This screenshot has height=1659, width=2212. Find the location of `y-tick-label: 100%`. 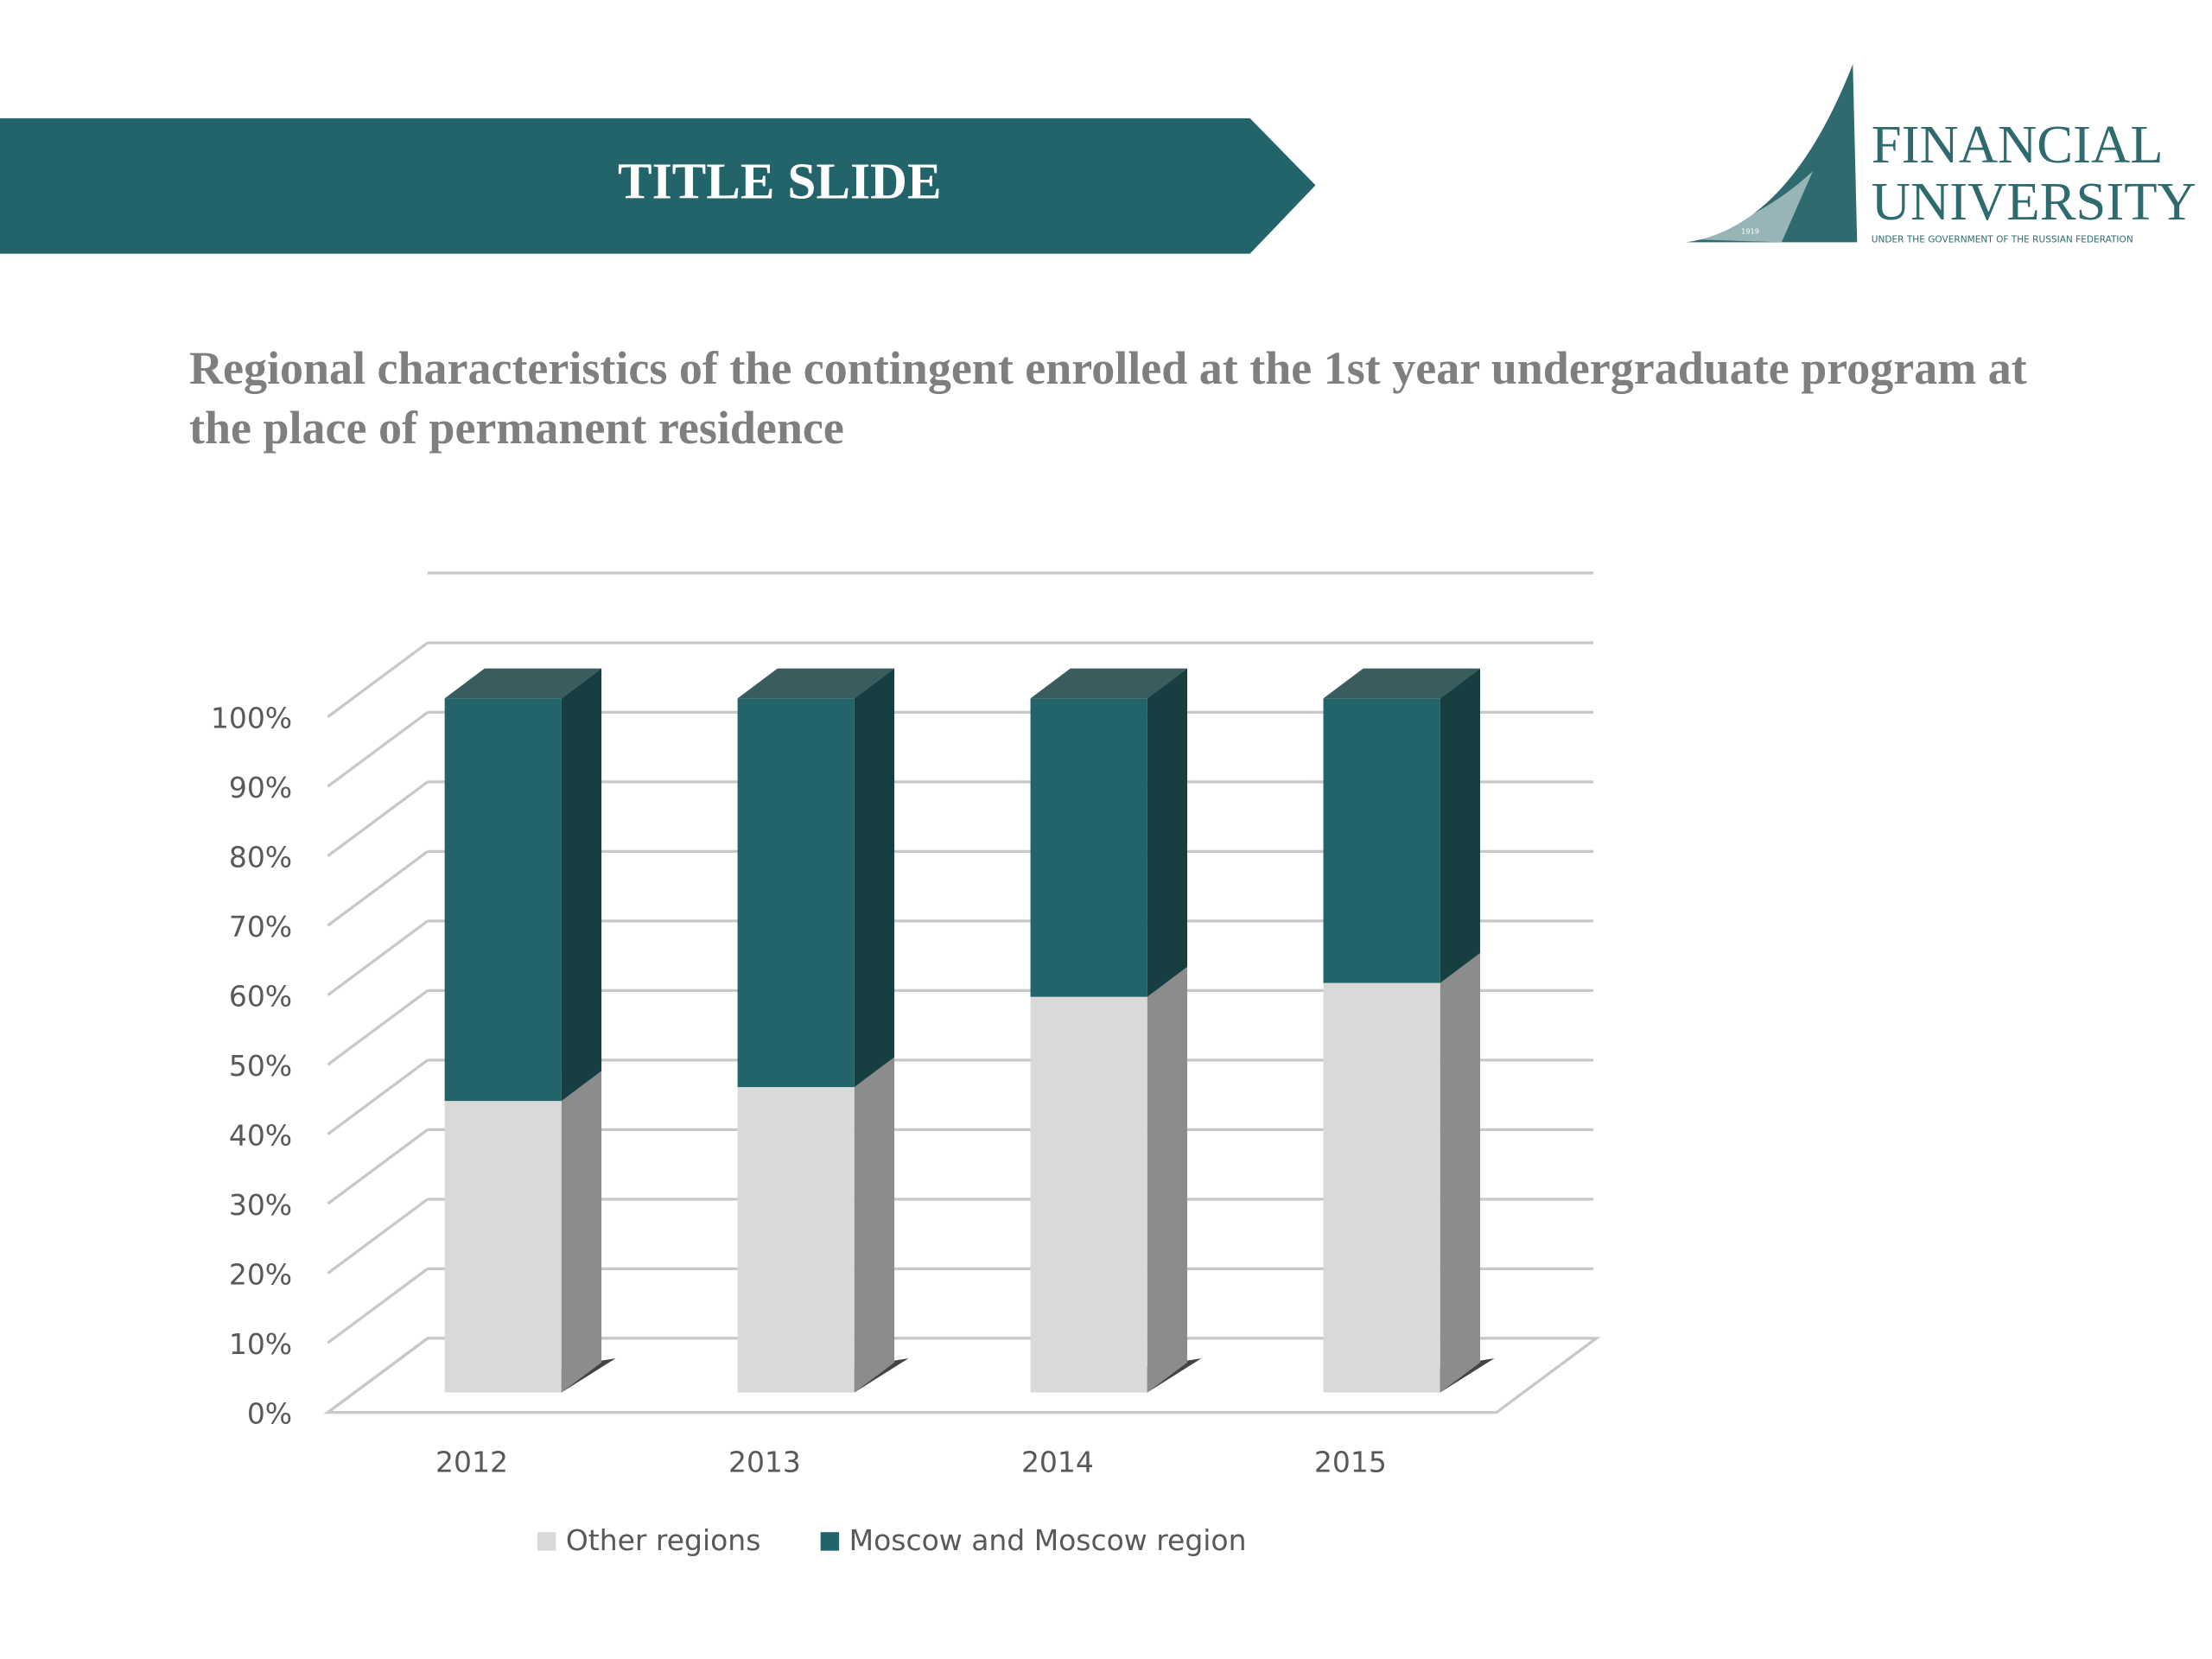

y-tick-label: 100% is located at coordinates (251, 717).